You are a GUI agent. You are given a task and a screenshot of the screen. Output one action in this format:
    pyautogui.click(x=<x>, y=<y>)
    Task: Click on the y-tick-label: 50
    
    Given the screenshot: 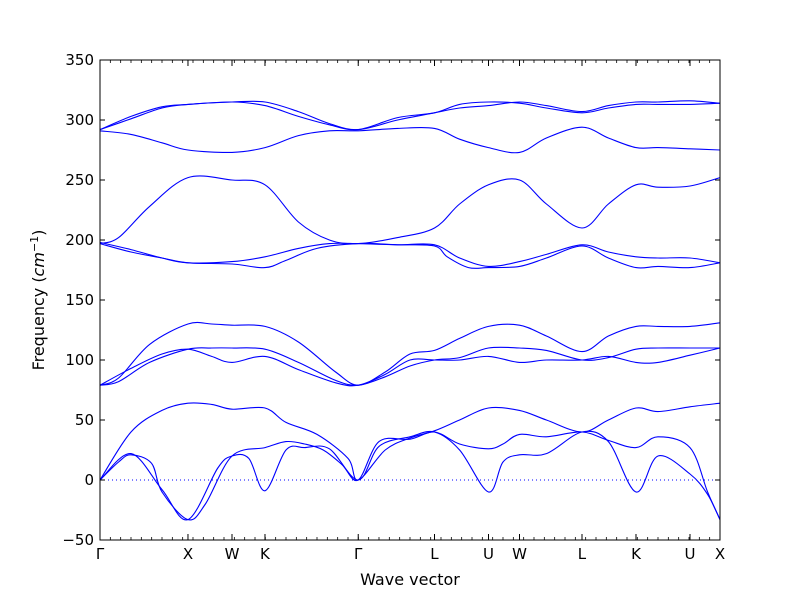 What is the action you would take?
    pyautogui.click(x=84, y=420)
    